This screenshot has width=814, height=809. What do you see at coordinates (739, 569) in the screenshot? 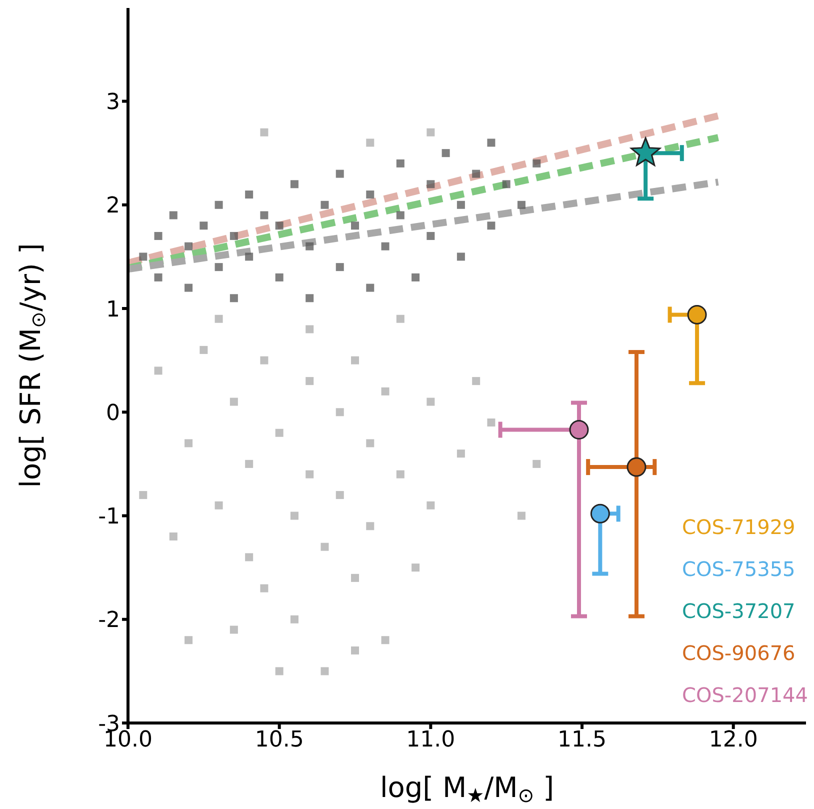
I see `text: COS-75355` at bounding box center [739, 569].